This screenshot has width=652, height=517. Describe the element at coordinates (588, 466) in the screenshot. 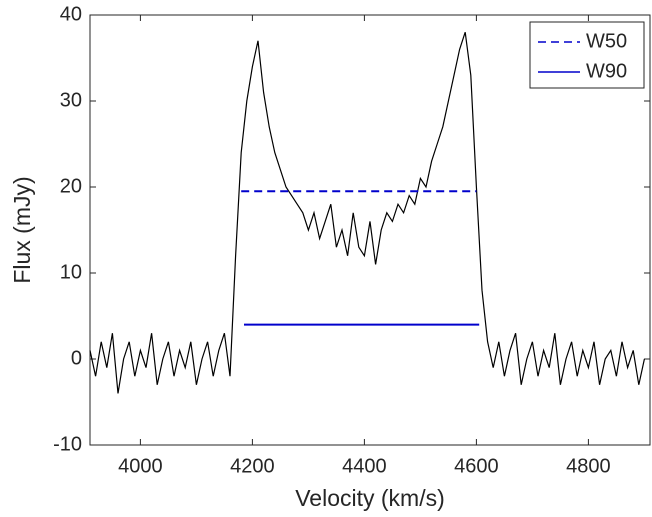

I see `x-tick-label: 4800` at that location.